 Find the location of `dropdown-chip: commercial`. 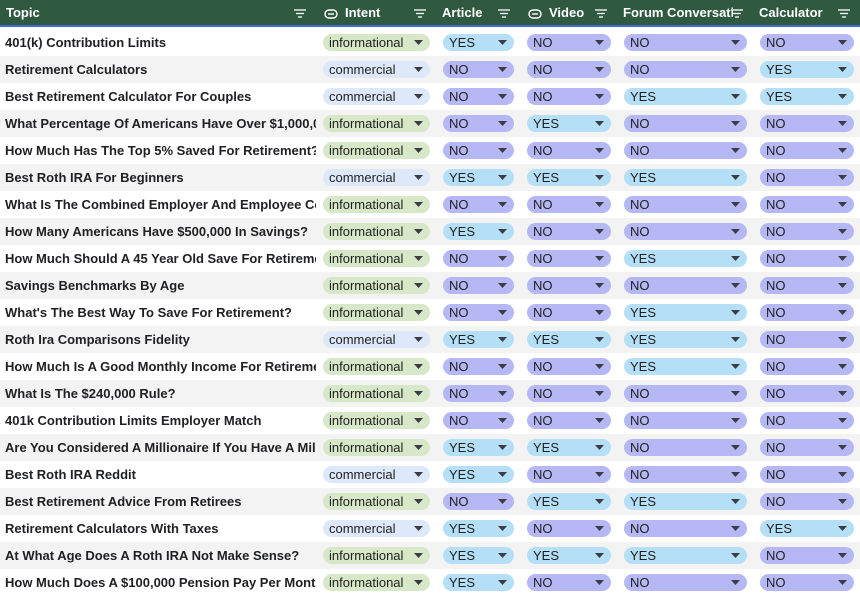

dropdown-chip: commercial is located at coordinates (376, 177).